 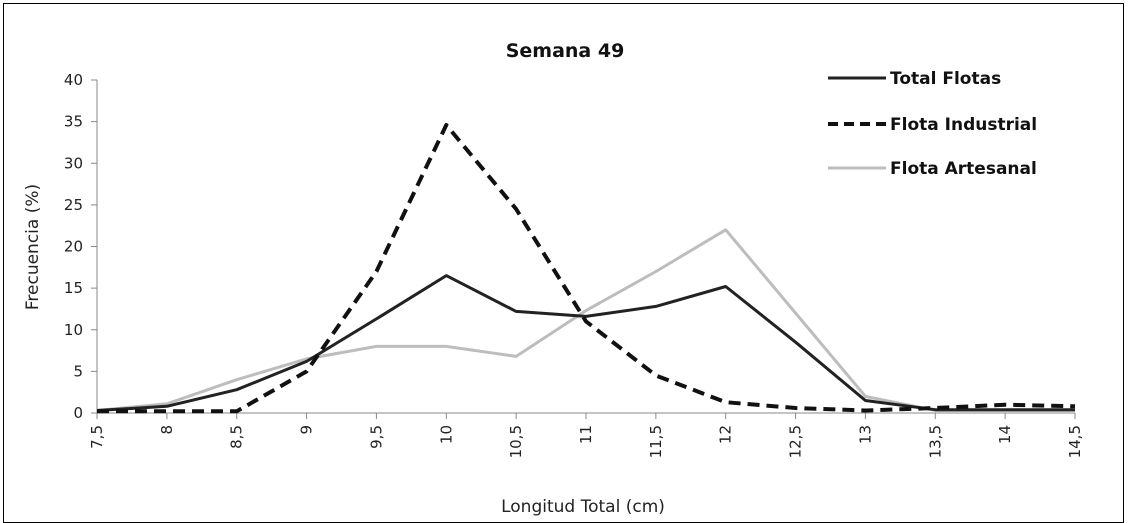 What do you see at coordinates (307, 430) in the screenshot?
I see `x-tick-label: 9` at bounding box center [307, 430].